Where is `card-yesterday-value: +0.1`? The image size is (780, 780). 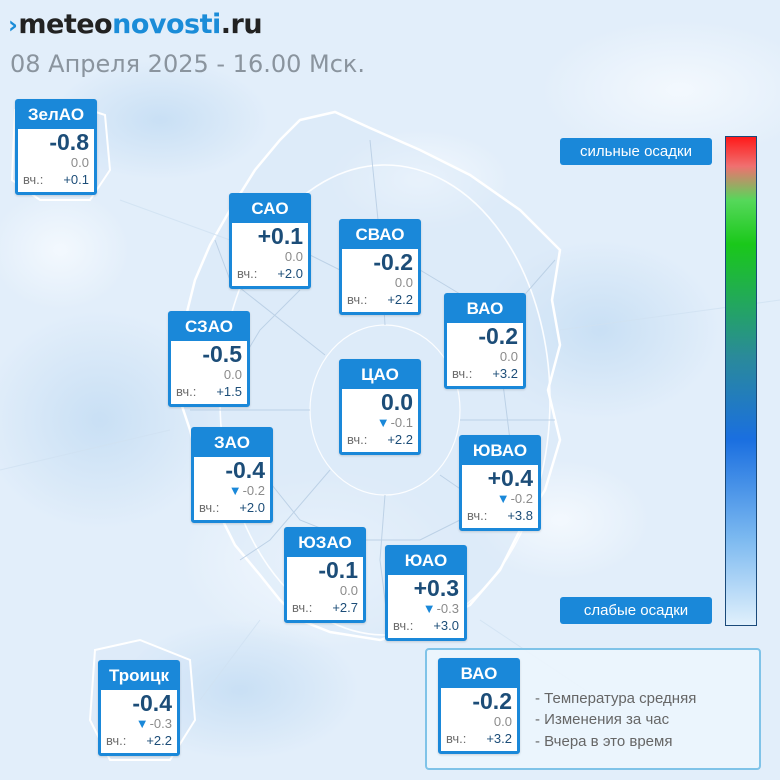
card-yesterday-value: +0.1 is located at coordinates (76, 179).